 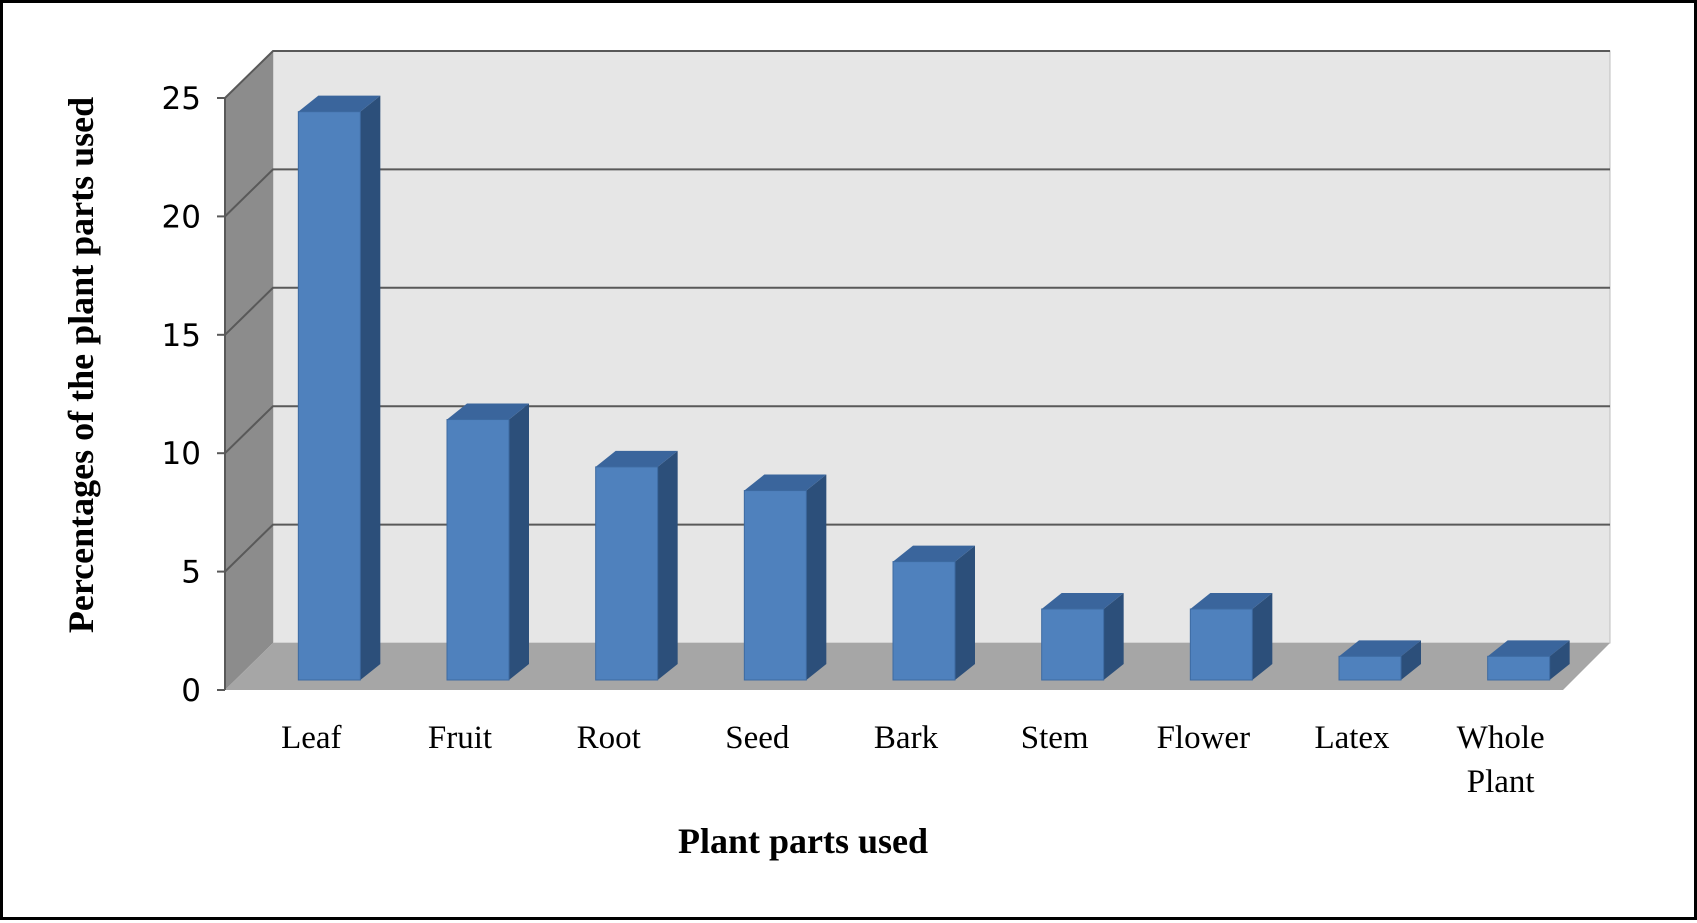 I want to click on x-axis-title: Plant parts used, so click(x=803, y=841).